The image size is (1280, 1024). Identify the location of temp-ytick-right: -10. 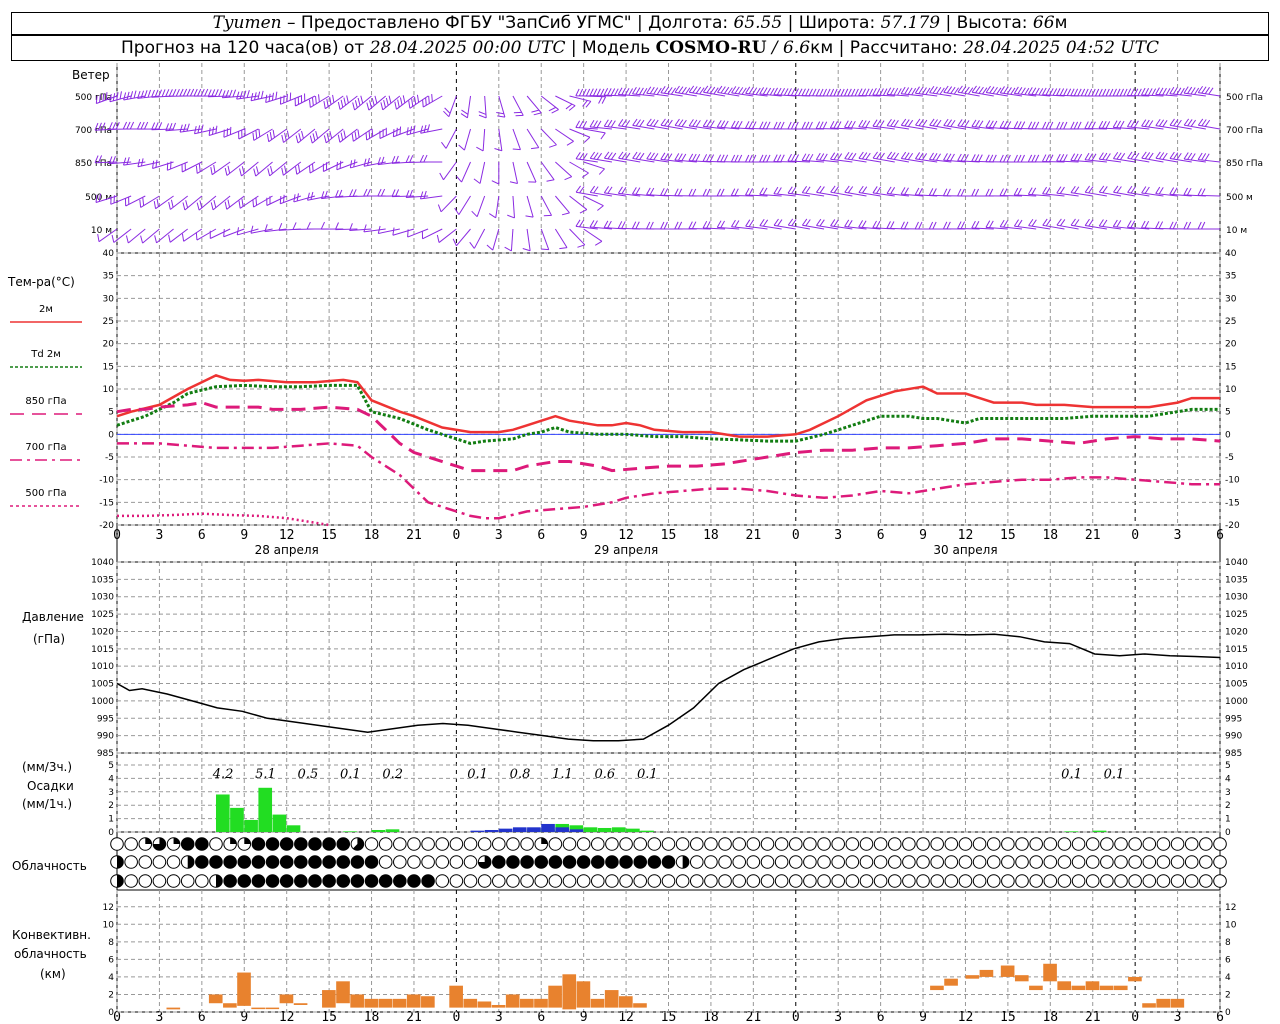
(1232, 481).